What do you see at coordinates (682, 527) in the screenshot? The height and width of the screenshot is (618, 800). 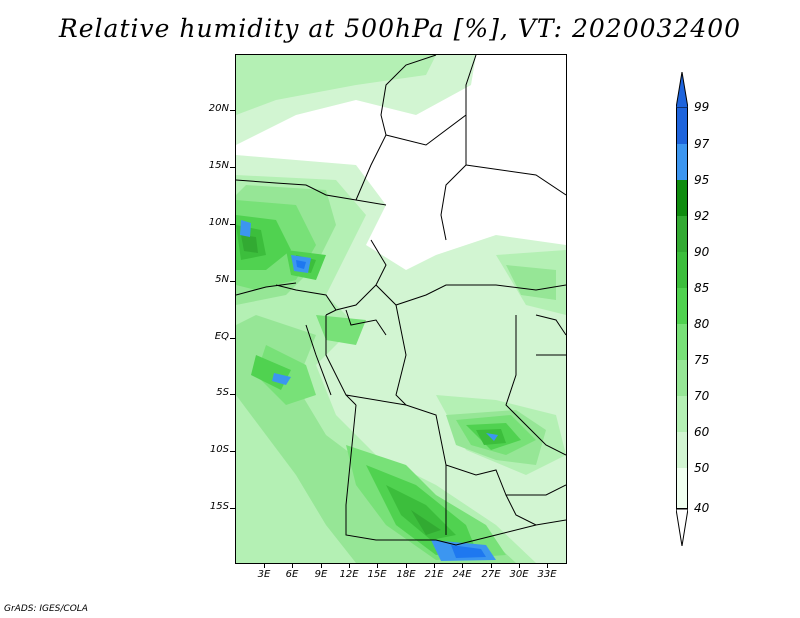 I see `colorbar-bottom-arrow` at bounding box center [682, 527].